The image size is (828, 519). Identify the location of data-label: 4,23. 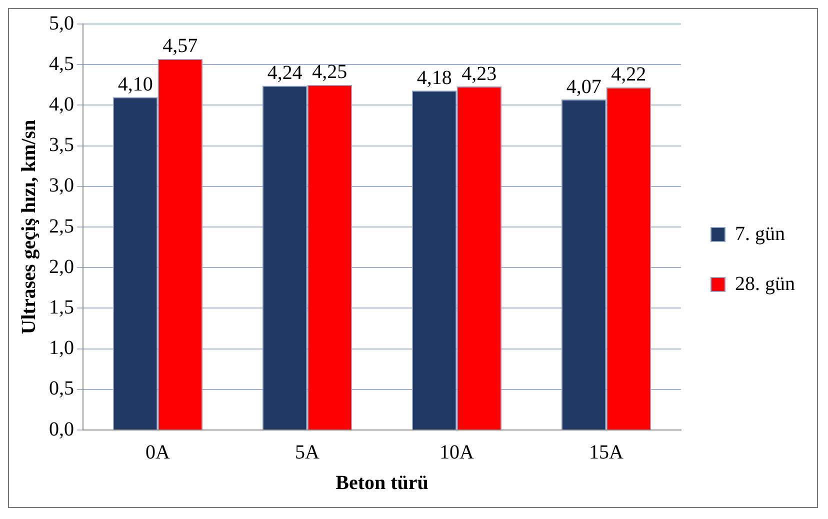
(479, 73).